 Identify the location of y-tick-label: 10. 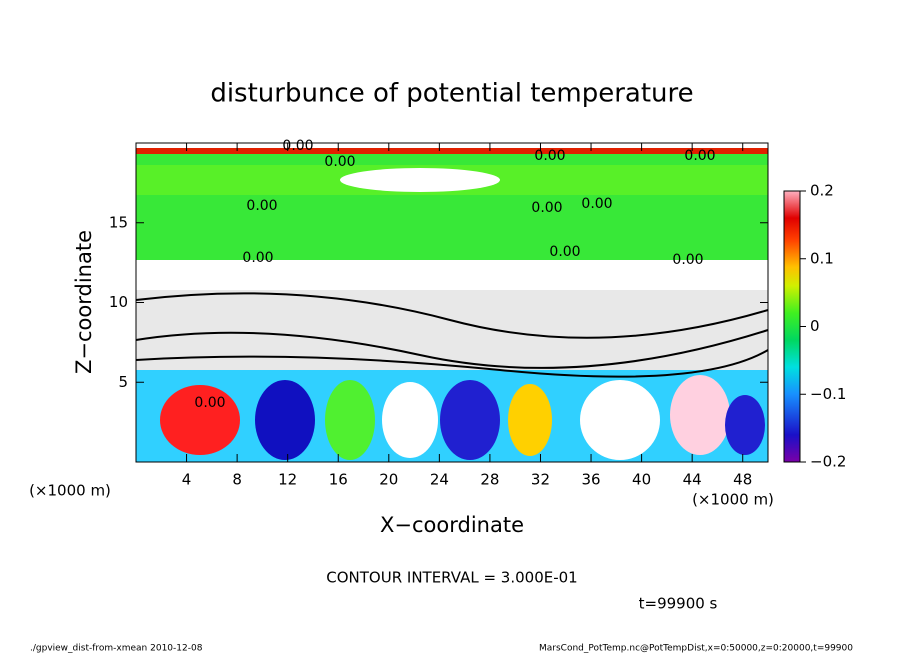
(118, 302).